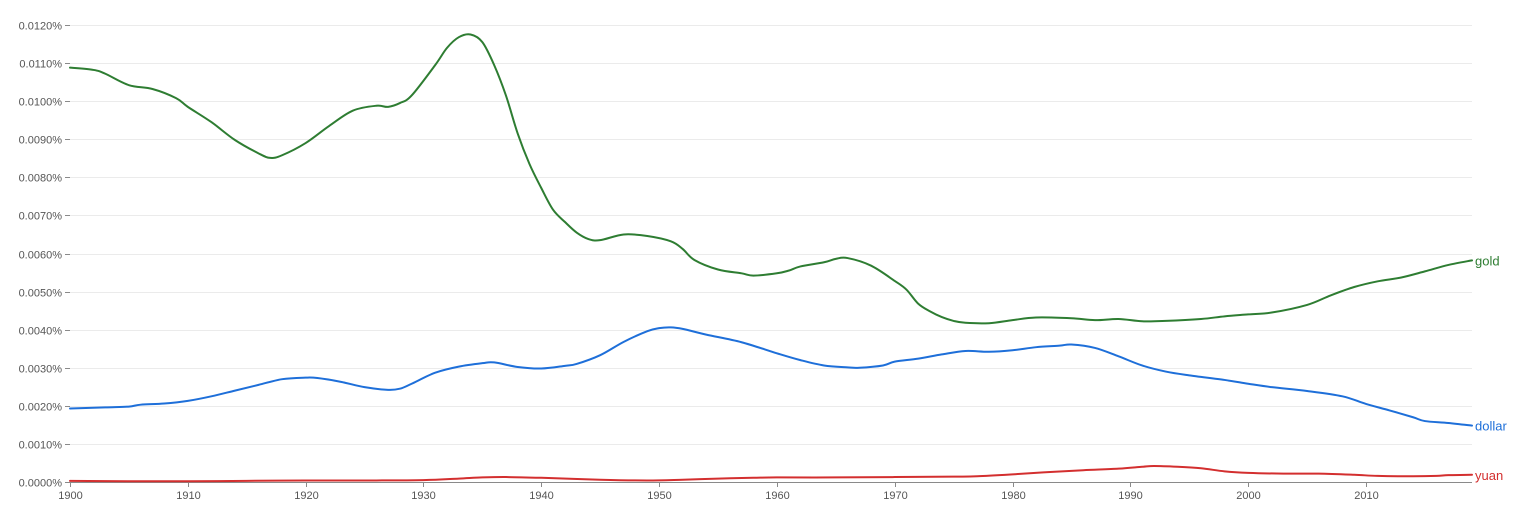  What do you see at coordinates (895, 496) in the screenshot?
I see `x-tick-label: 1970` at bounding box center [895, 496].